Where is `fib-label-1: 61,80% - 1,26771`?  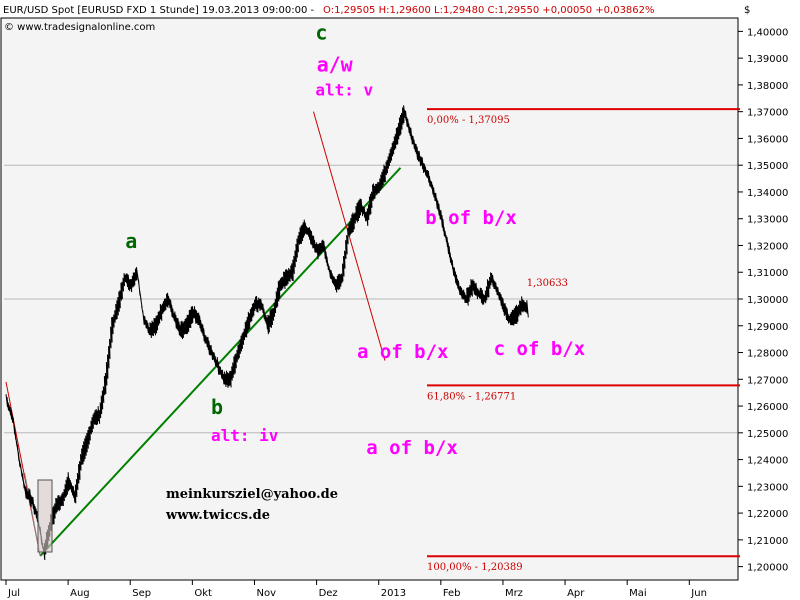 fib-label-1: 61,80% - 1,26771 is located at coordinates (471, 396).